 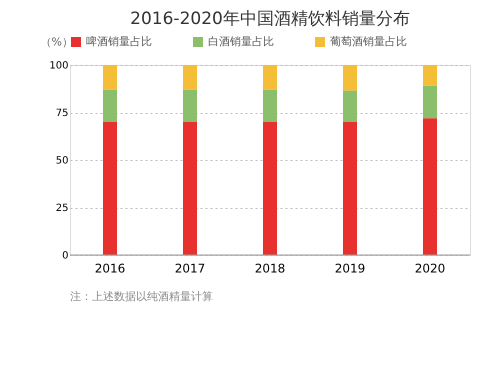 What do you see at coordinates (350, 269) in the screenshot?
I see `x-tick-label: 2019` at bounding box center [350, 269].